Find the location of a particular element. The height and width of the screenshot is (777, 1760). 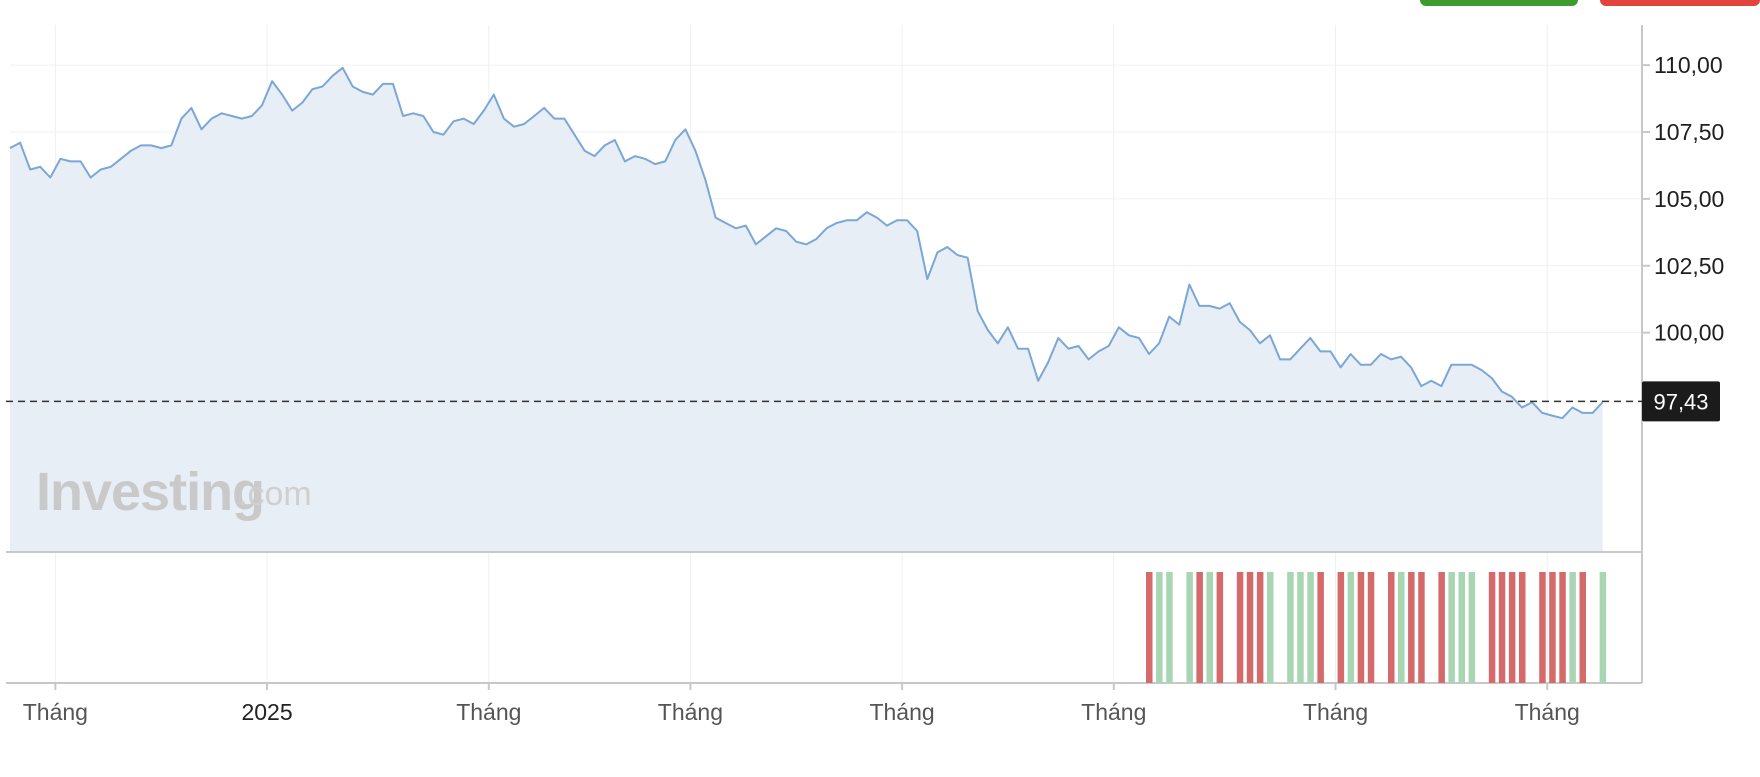

y-axis-ticks: 110,00 107,50 105,00 102,50 100,00 is located at coordinates (1683, 199).